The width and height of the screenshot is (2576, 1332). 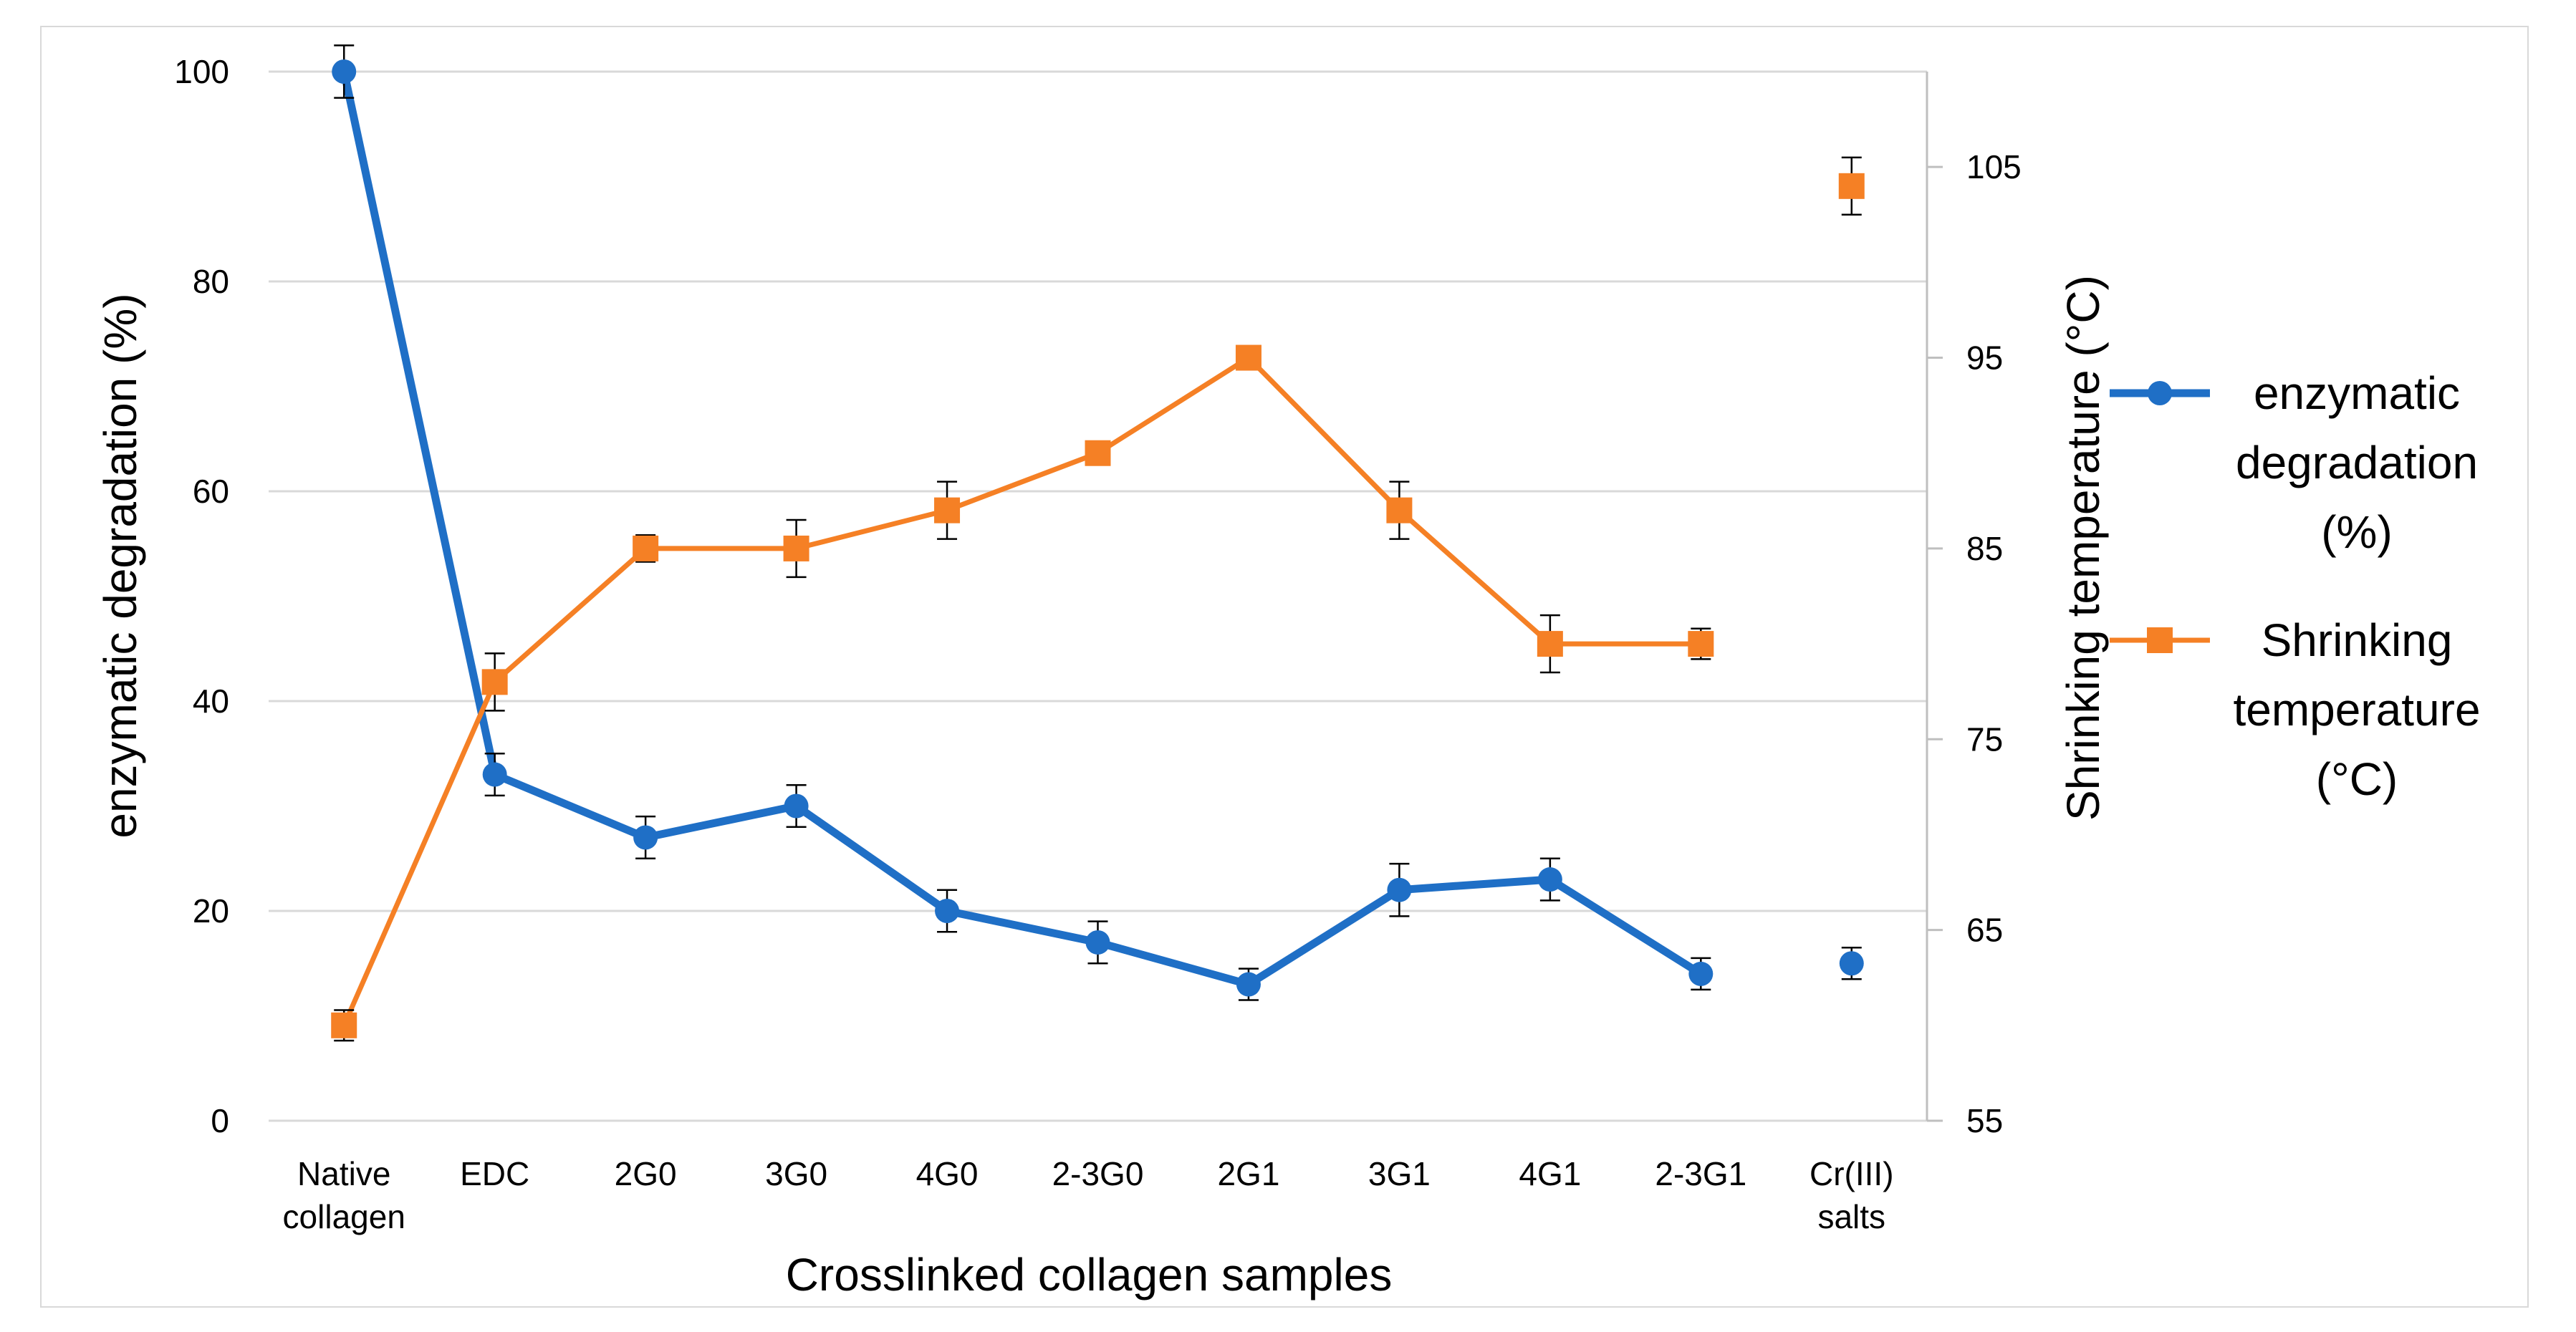 What do you see at coordinates (1984, 548) in the screenshot?
I see `right-tick-label-85: 85` at bounding box center [1984, 548].